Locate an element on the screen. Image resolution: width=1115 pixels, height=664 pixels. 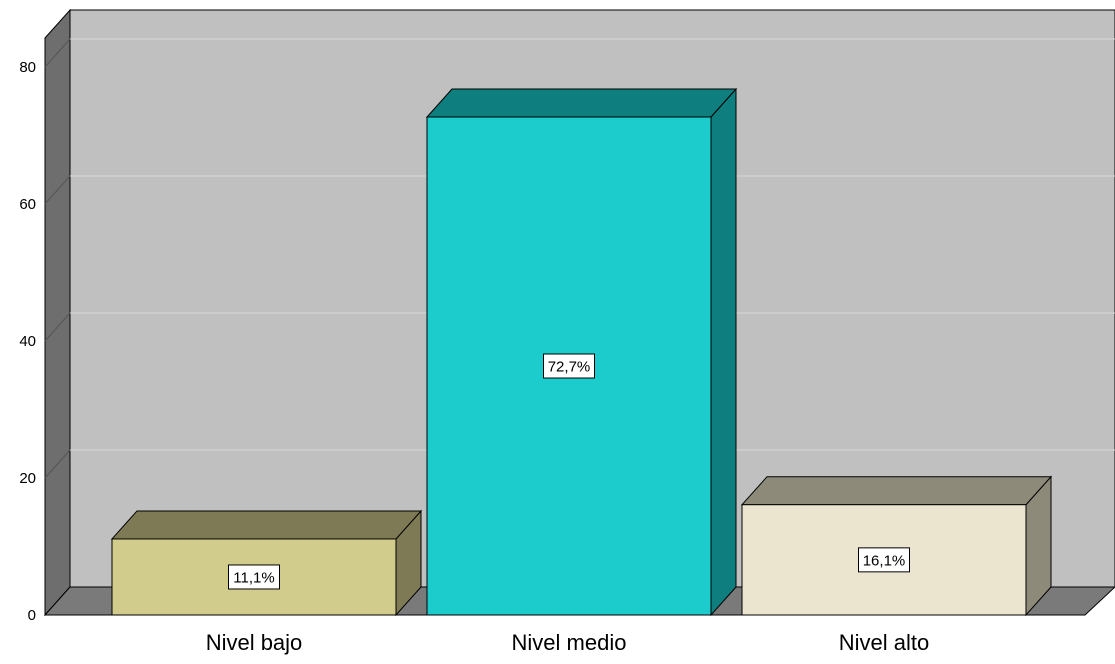
y-tick-label-80: 80 is located at coordinates (27, 67).